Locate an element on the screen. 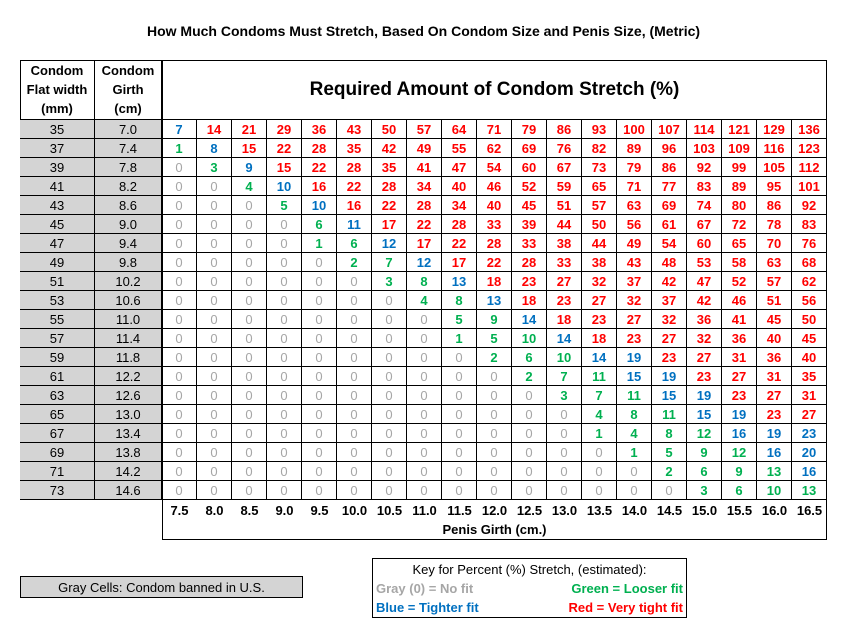 Image resolution: width=847 pixels, height=626 pixels. stretch-value: 19 is located at coordinates (704, 395).